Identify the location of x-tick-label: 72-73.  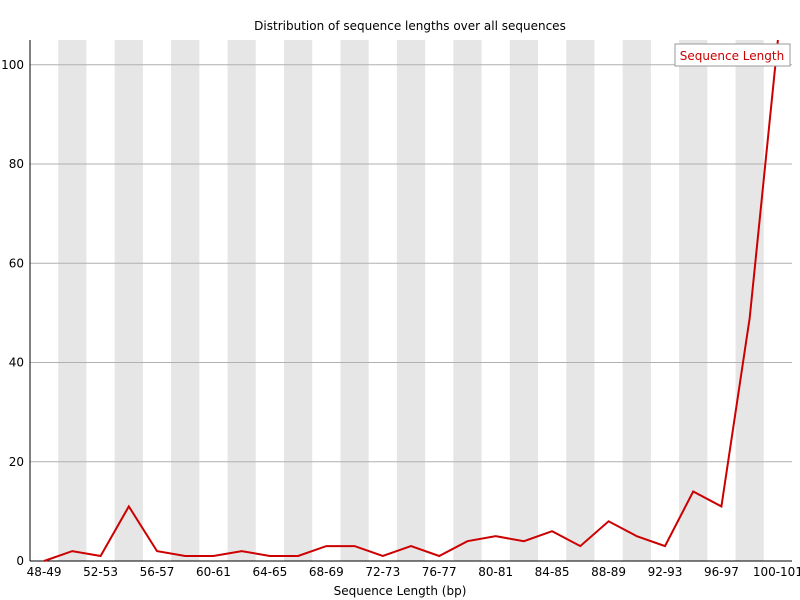
(382, 572).